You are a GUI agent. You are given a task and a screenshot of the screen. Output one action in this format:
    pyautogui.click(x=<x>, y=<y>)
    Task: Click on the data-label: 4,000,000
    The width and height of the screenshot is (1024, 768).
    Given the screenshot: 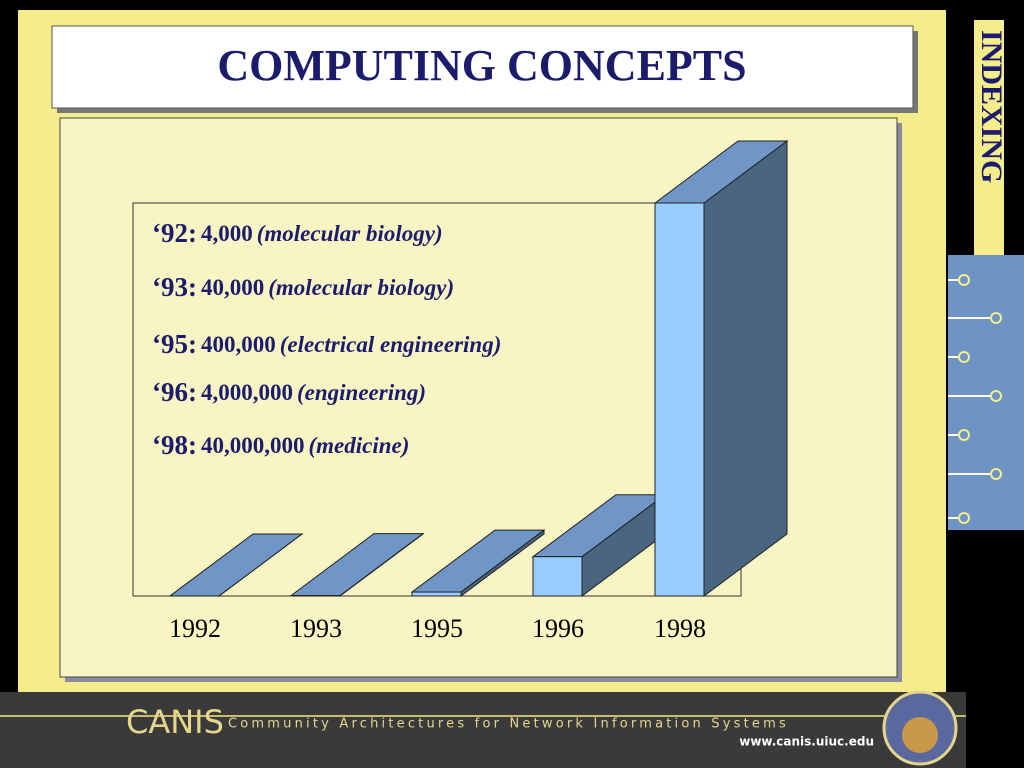 What is the action you would take?
    pyautogui.click(x=247, y=392)
    